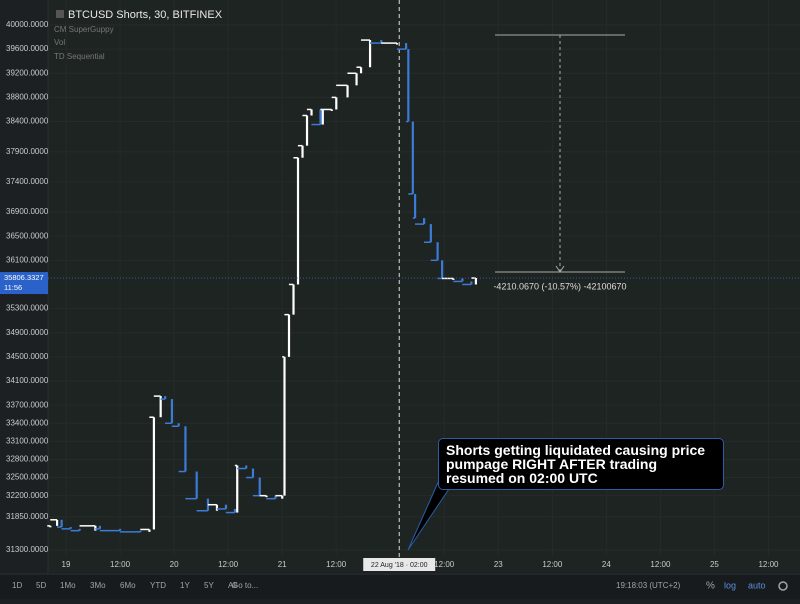  What do you see at coordinates (27, 516) in the screenshot?
I see `y-tick-label: 31850.0000` at bounding box center [27, 516].